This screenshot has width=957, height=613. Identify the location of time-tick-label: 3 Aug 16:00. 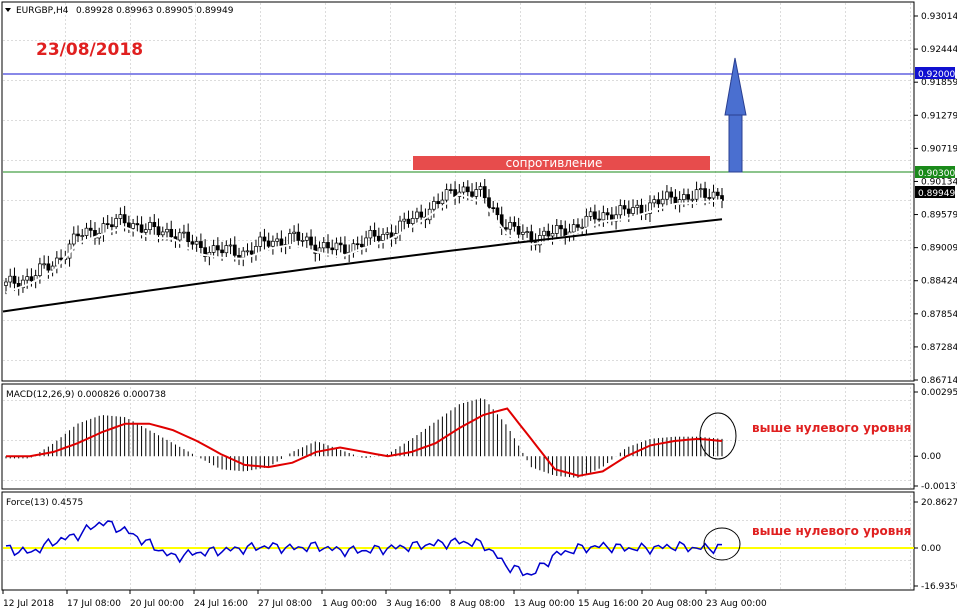
(413, 604).